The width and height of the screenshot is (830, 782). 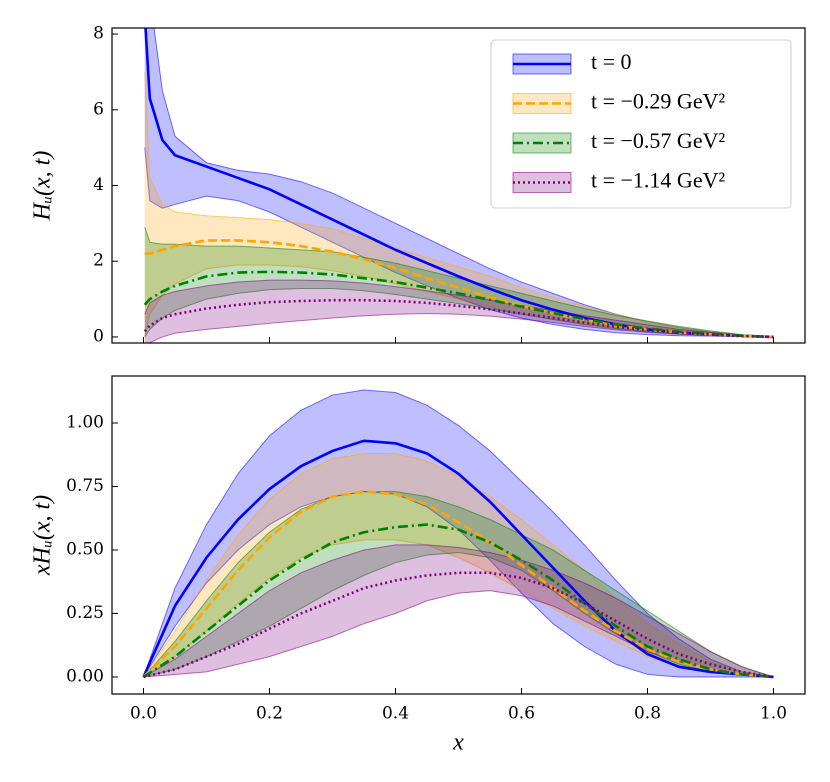 What do you see at coordinates (458, 743) in the screenshot?
I see `x-axis-label: x` at bounding box center [458, 743].